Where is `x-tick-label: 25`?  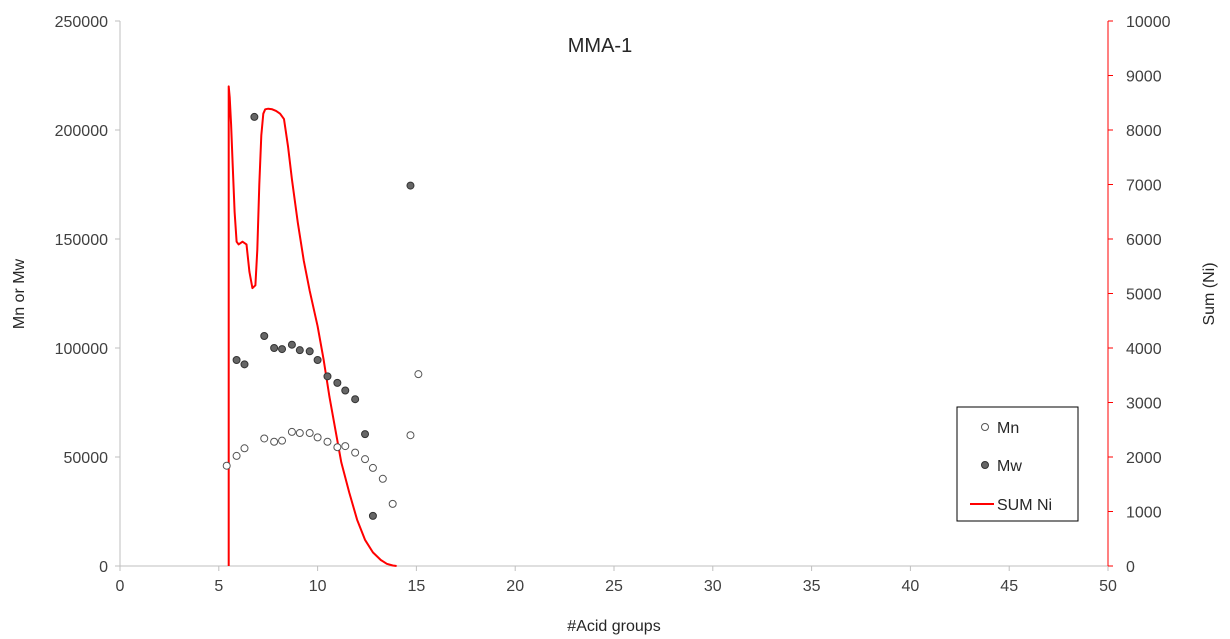
x-tick-label: 25 is located at coordinates (614, 586).